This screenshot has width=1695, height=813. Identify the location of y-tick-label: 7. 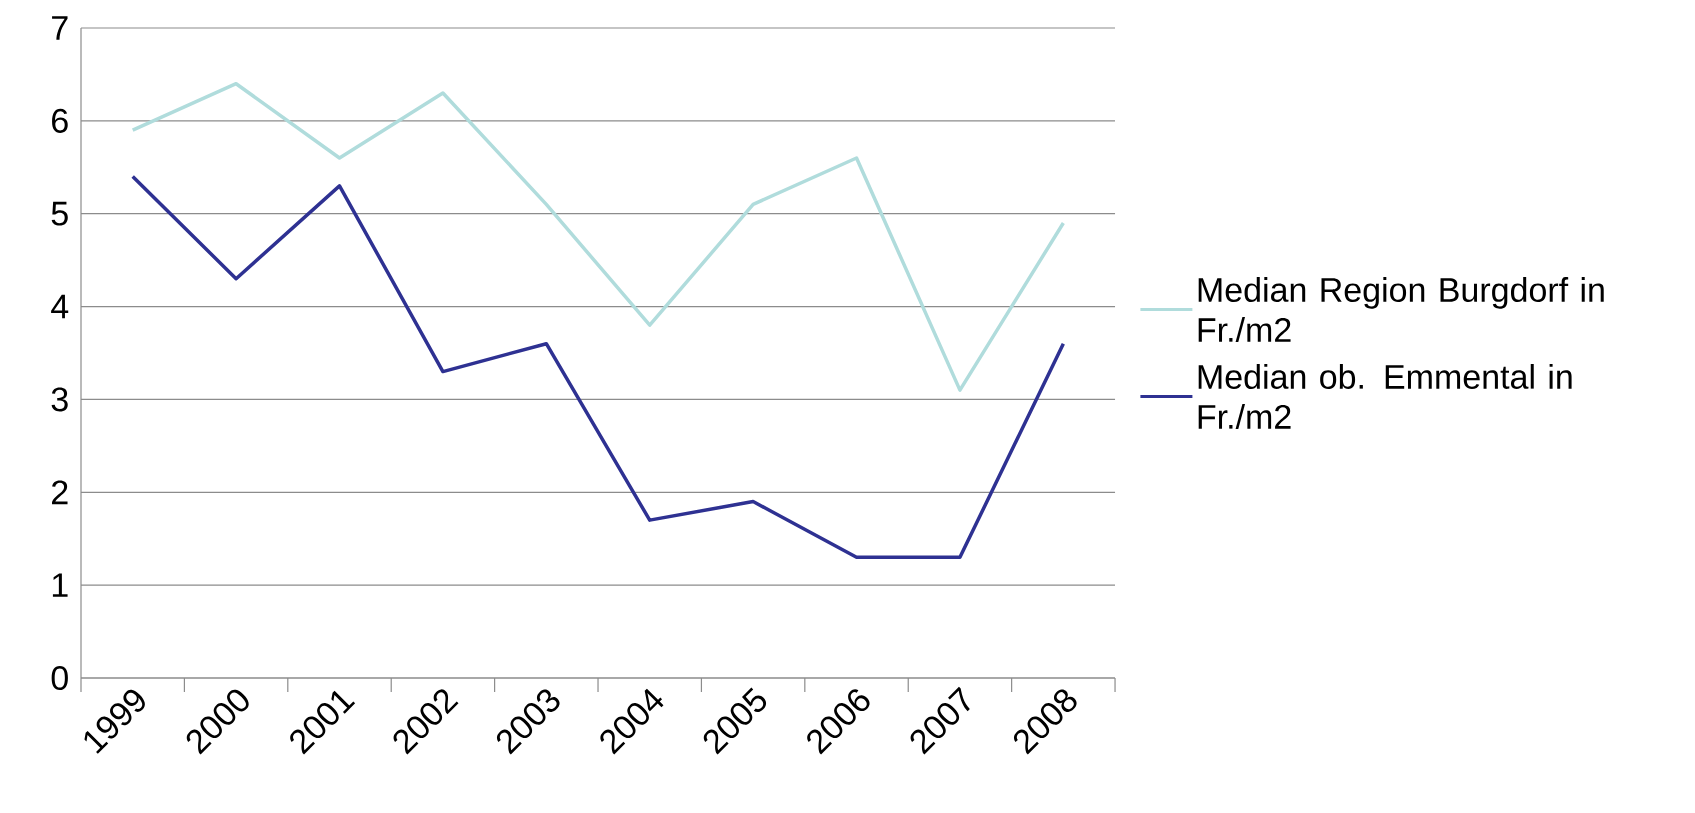
(60, 28).